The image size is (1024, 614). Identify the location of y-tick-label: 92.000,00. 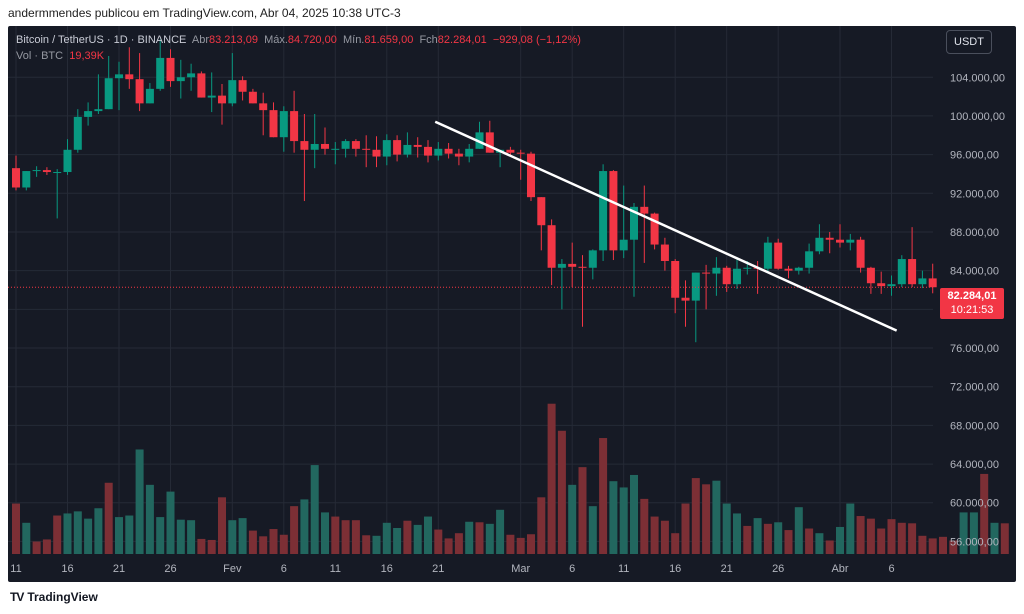
(974, 194).